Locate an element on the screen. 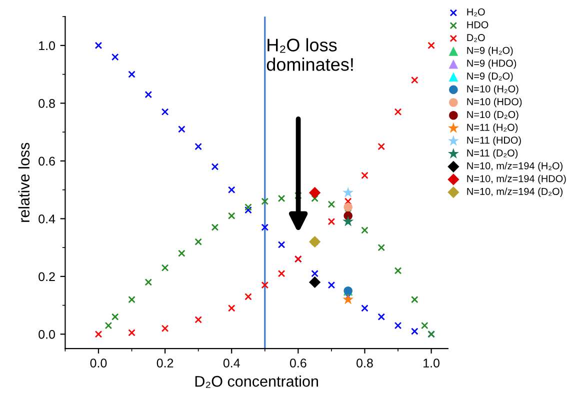  x-axis-title: D₂O concentration is located at coordinates (256, 382).